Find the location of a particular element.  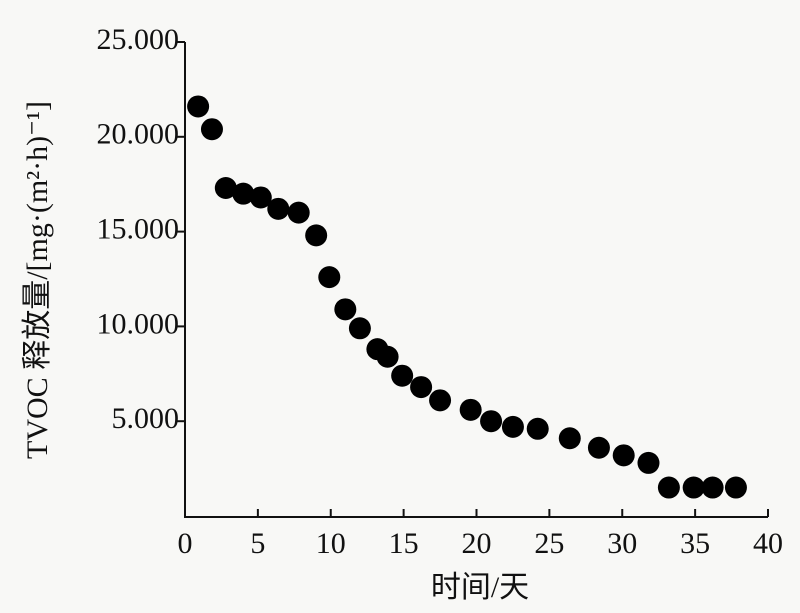

y-tick-label: 15.000 is located at coordinates (138, 228).